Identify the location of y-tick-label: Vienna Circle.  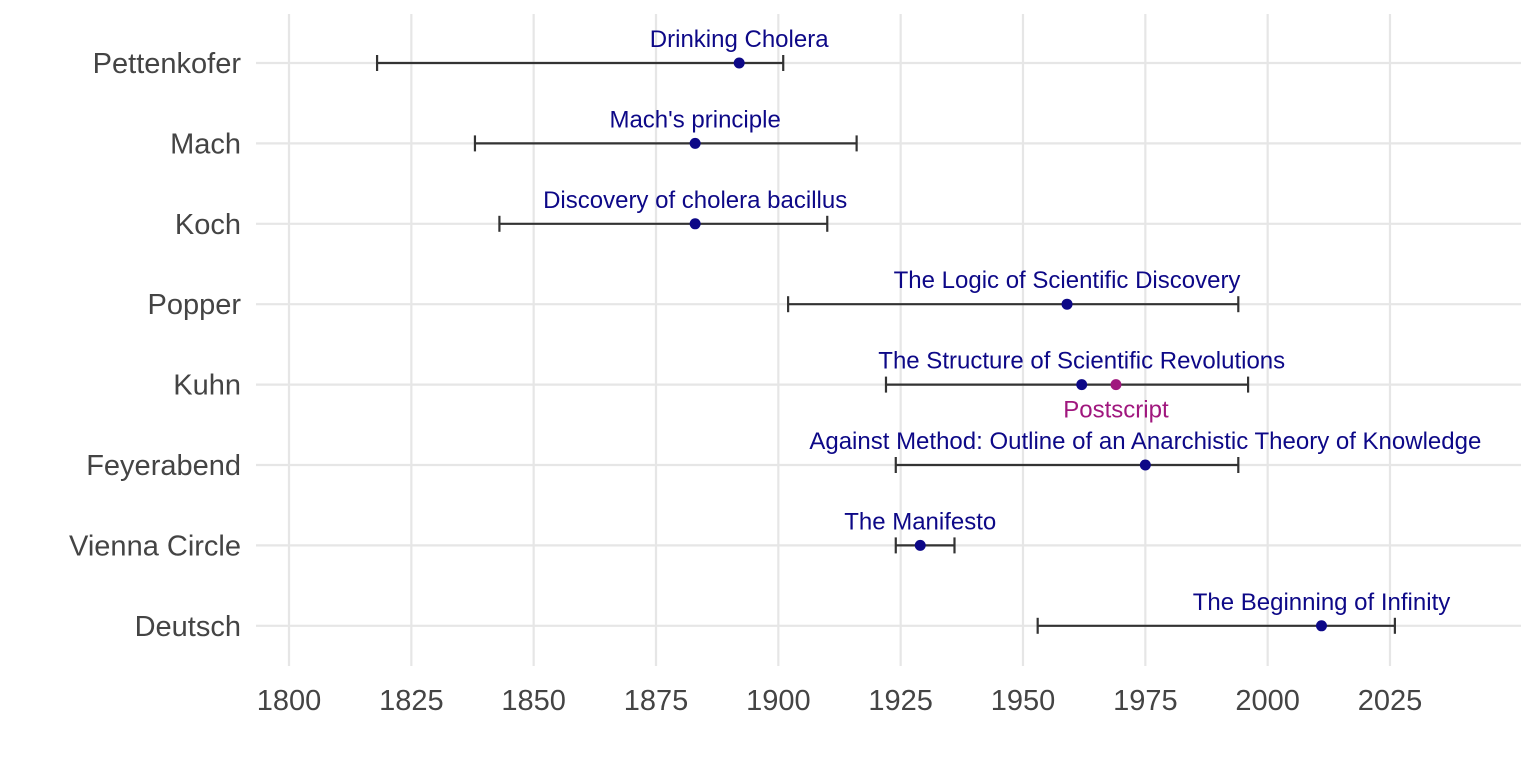
(155, 546).